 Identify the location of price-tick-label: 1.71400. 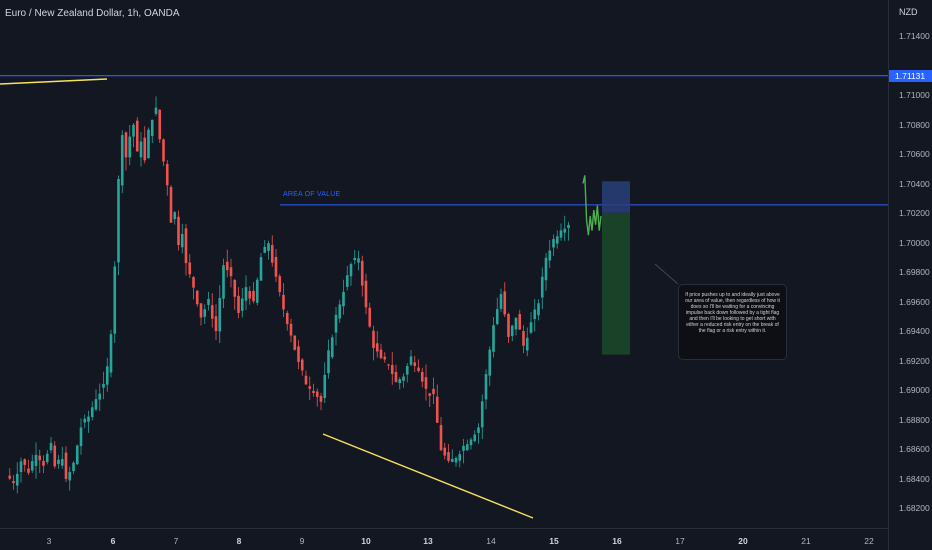
(914, 36).